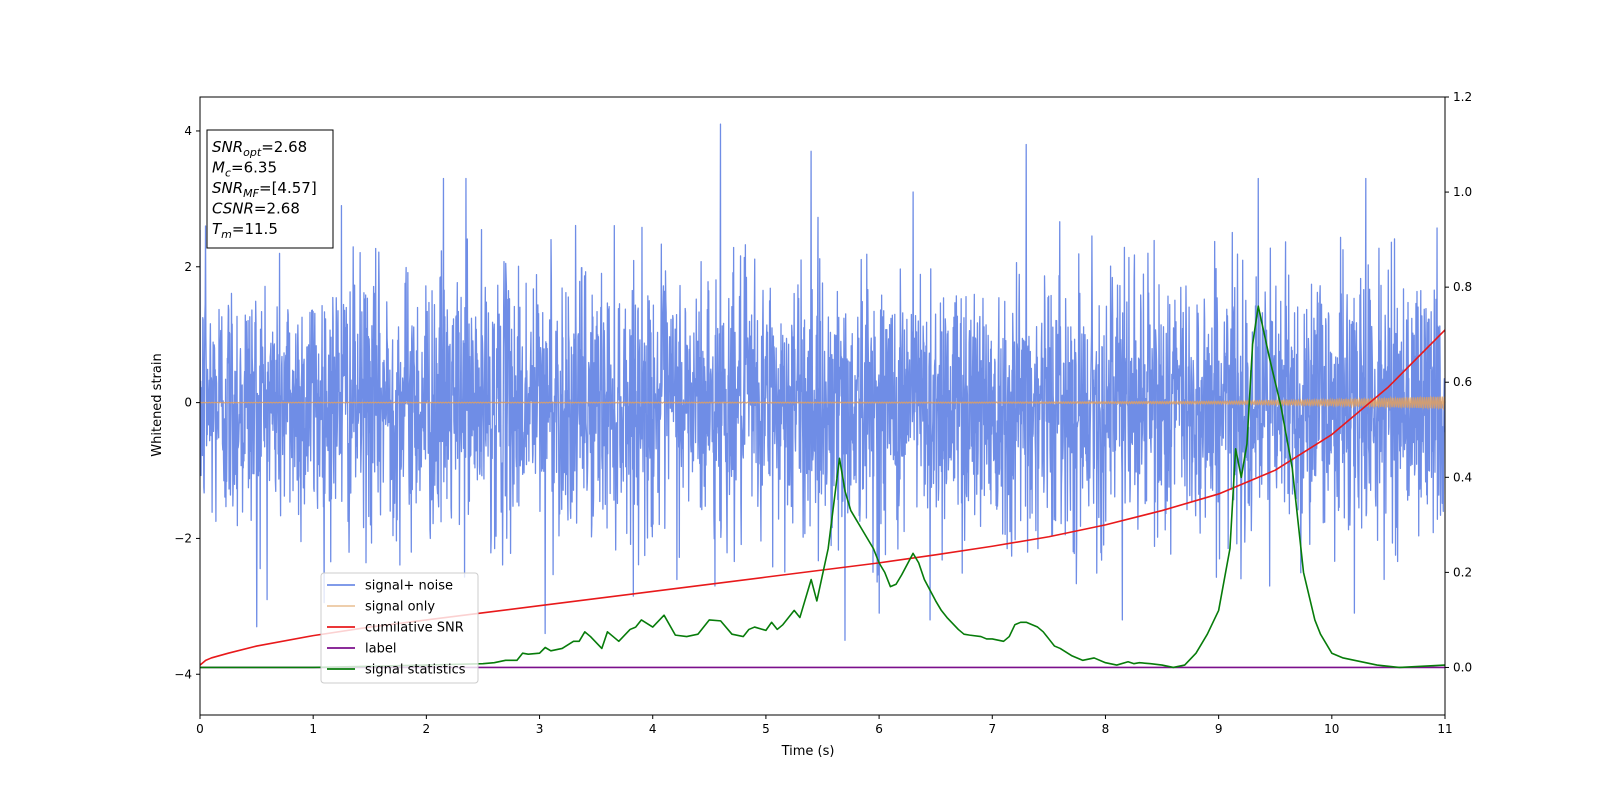 The height and width of the screenshot is (800, 1600). What do you see at coordinates (992, 729) in the screenshot?
I see `x-tick-label: 7` at bounding box center [992, 729].